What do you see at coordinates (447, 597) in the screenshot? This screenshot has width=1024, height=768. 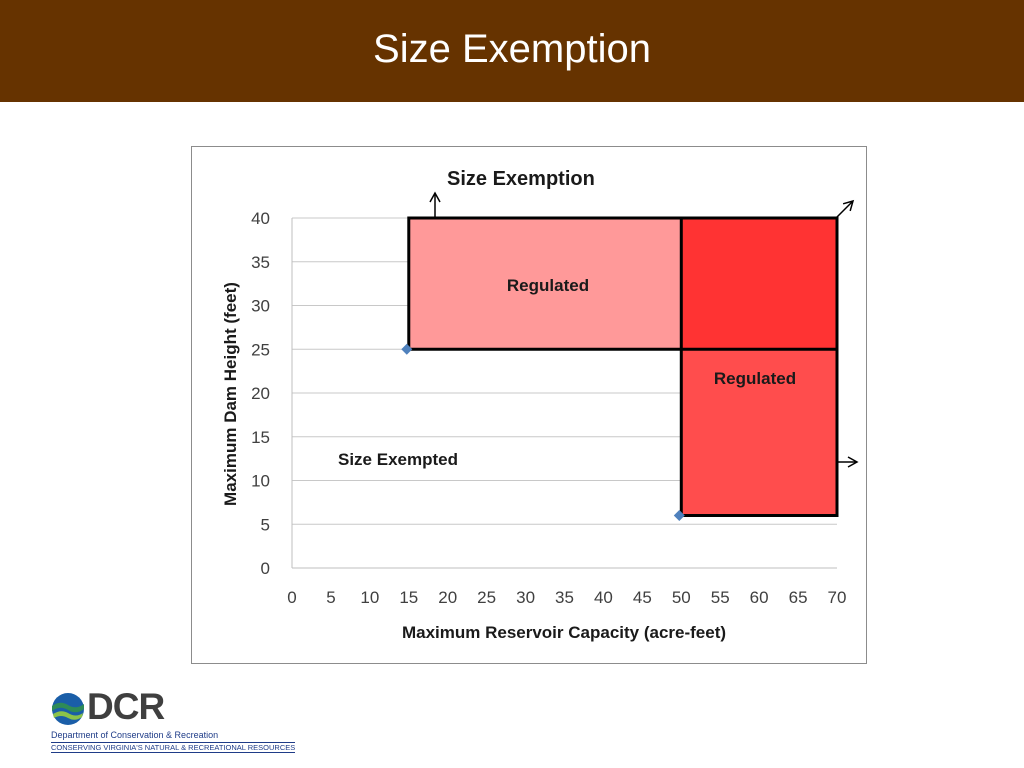 I see `x-tick-label: 20` at bounding box center [447, 597].